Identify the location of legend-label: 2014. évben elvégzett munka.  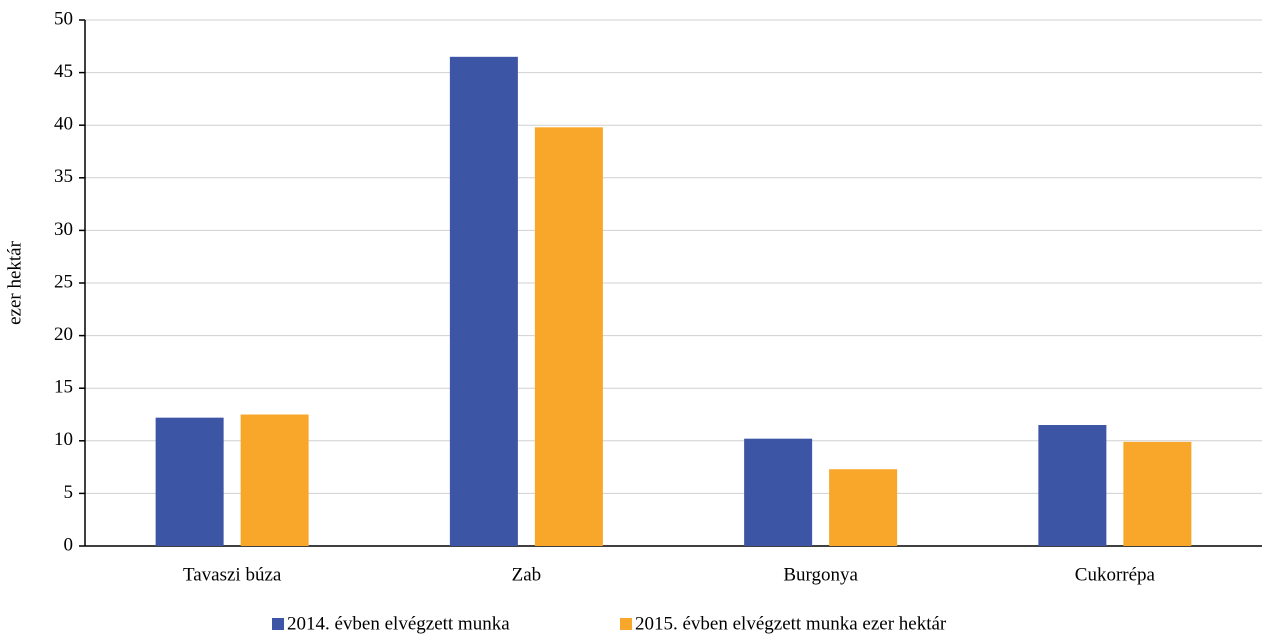
(398, 623).